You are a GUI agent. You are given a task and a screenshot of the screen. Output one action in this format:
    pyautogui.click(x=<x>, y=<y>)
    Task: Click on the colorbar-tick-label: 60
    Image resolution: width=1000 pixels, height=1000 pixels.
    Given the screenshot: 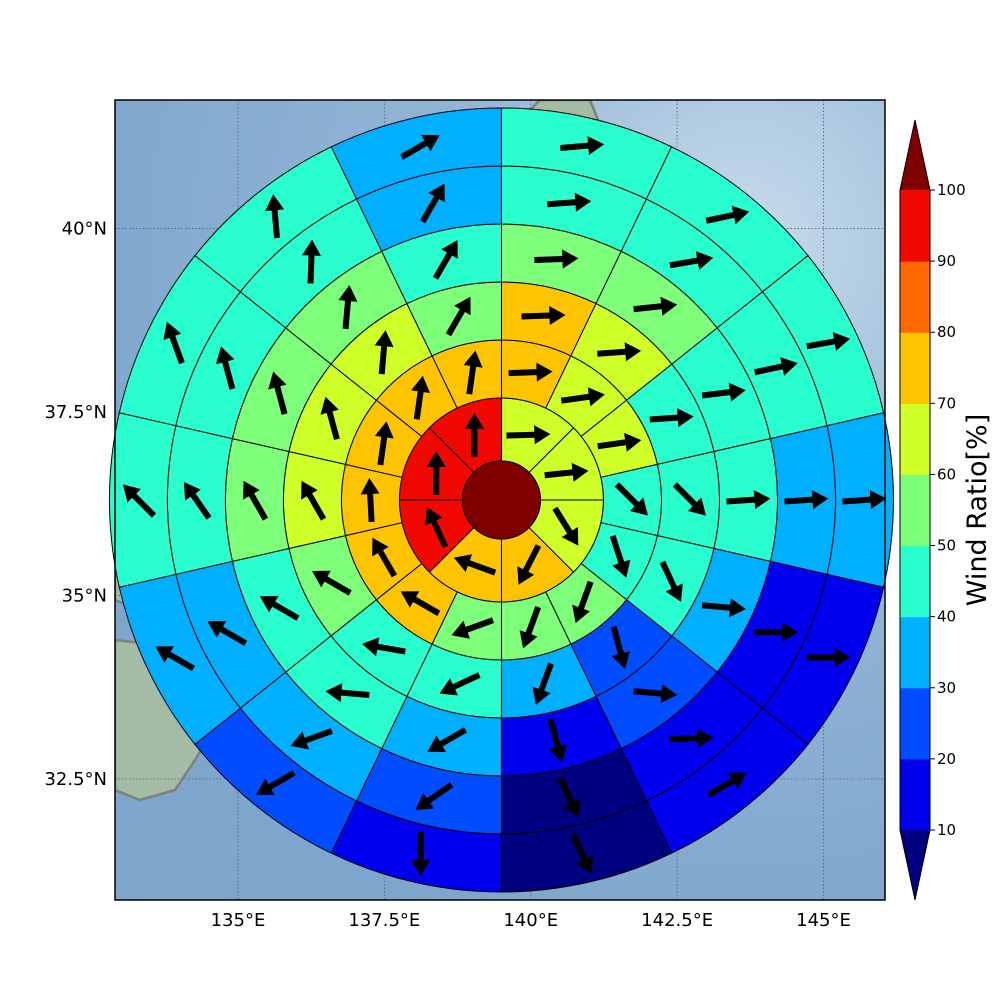 What is the action you would take?
    pyautogui.click(x=946, y=474)
    